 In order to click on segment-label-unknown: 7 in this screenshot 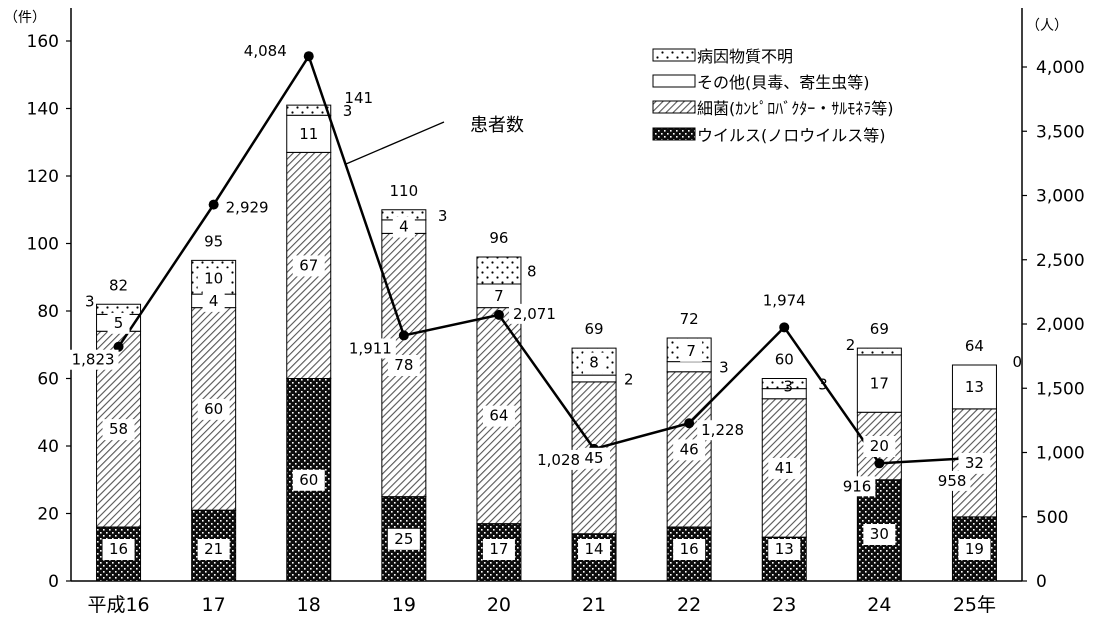, I will do `click(691, 351)`.